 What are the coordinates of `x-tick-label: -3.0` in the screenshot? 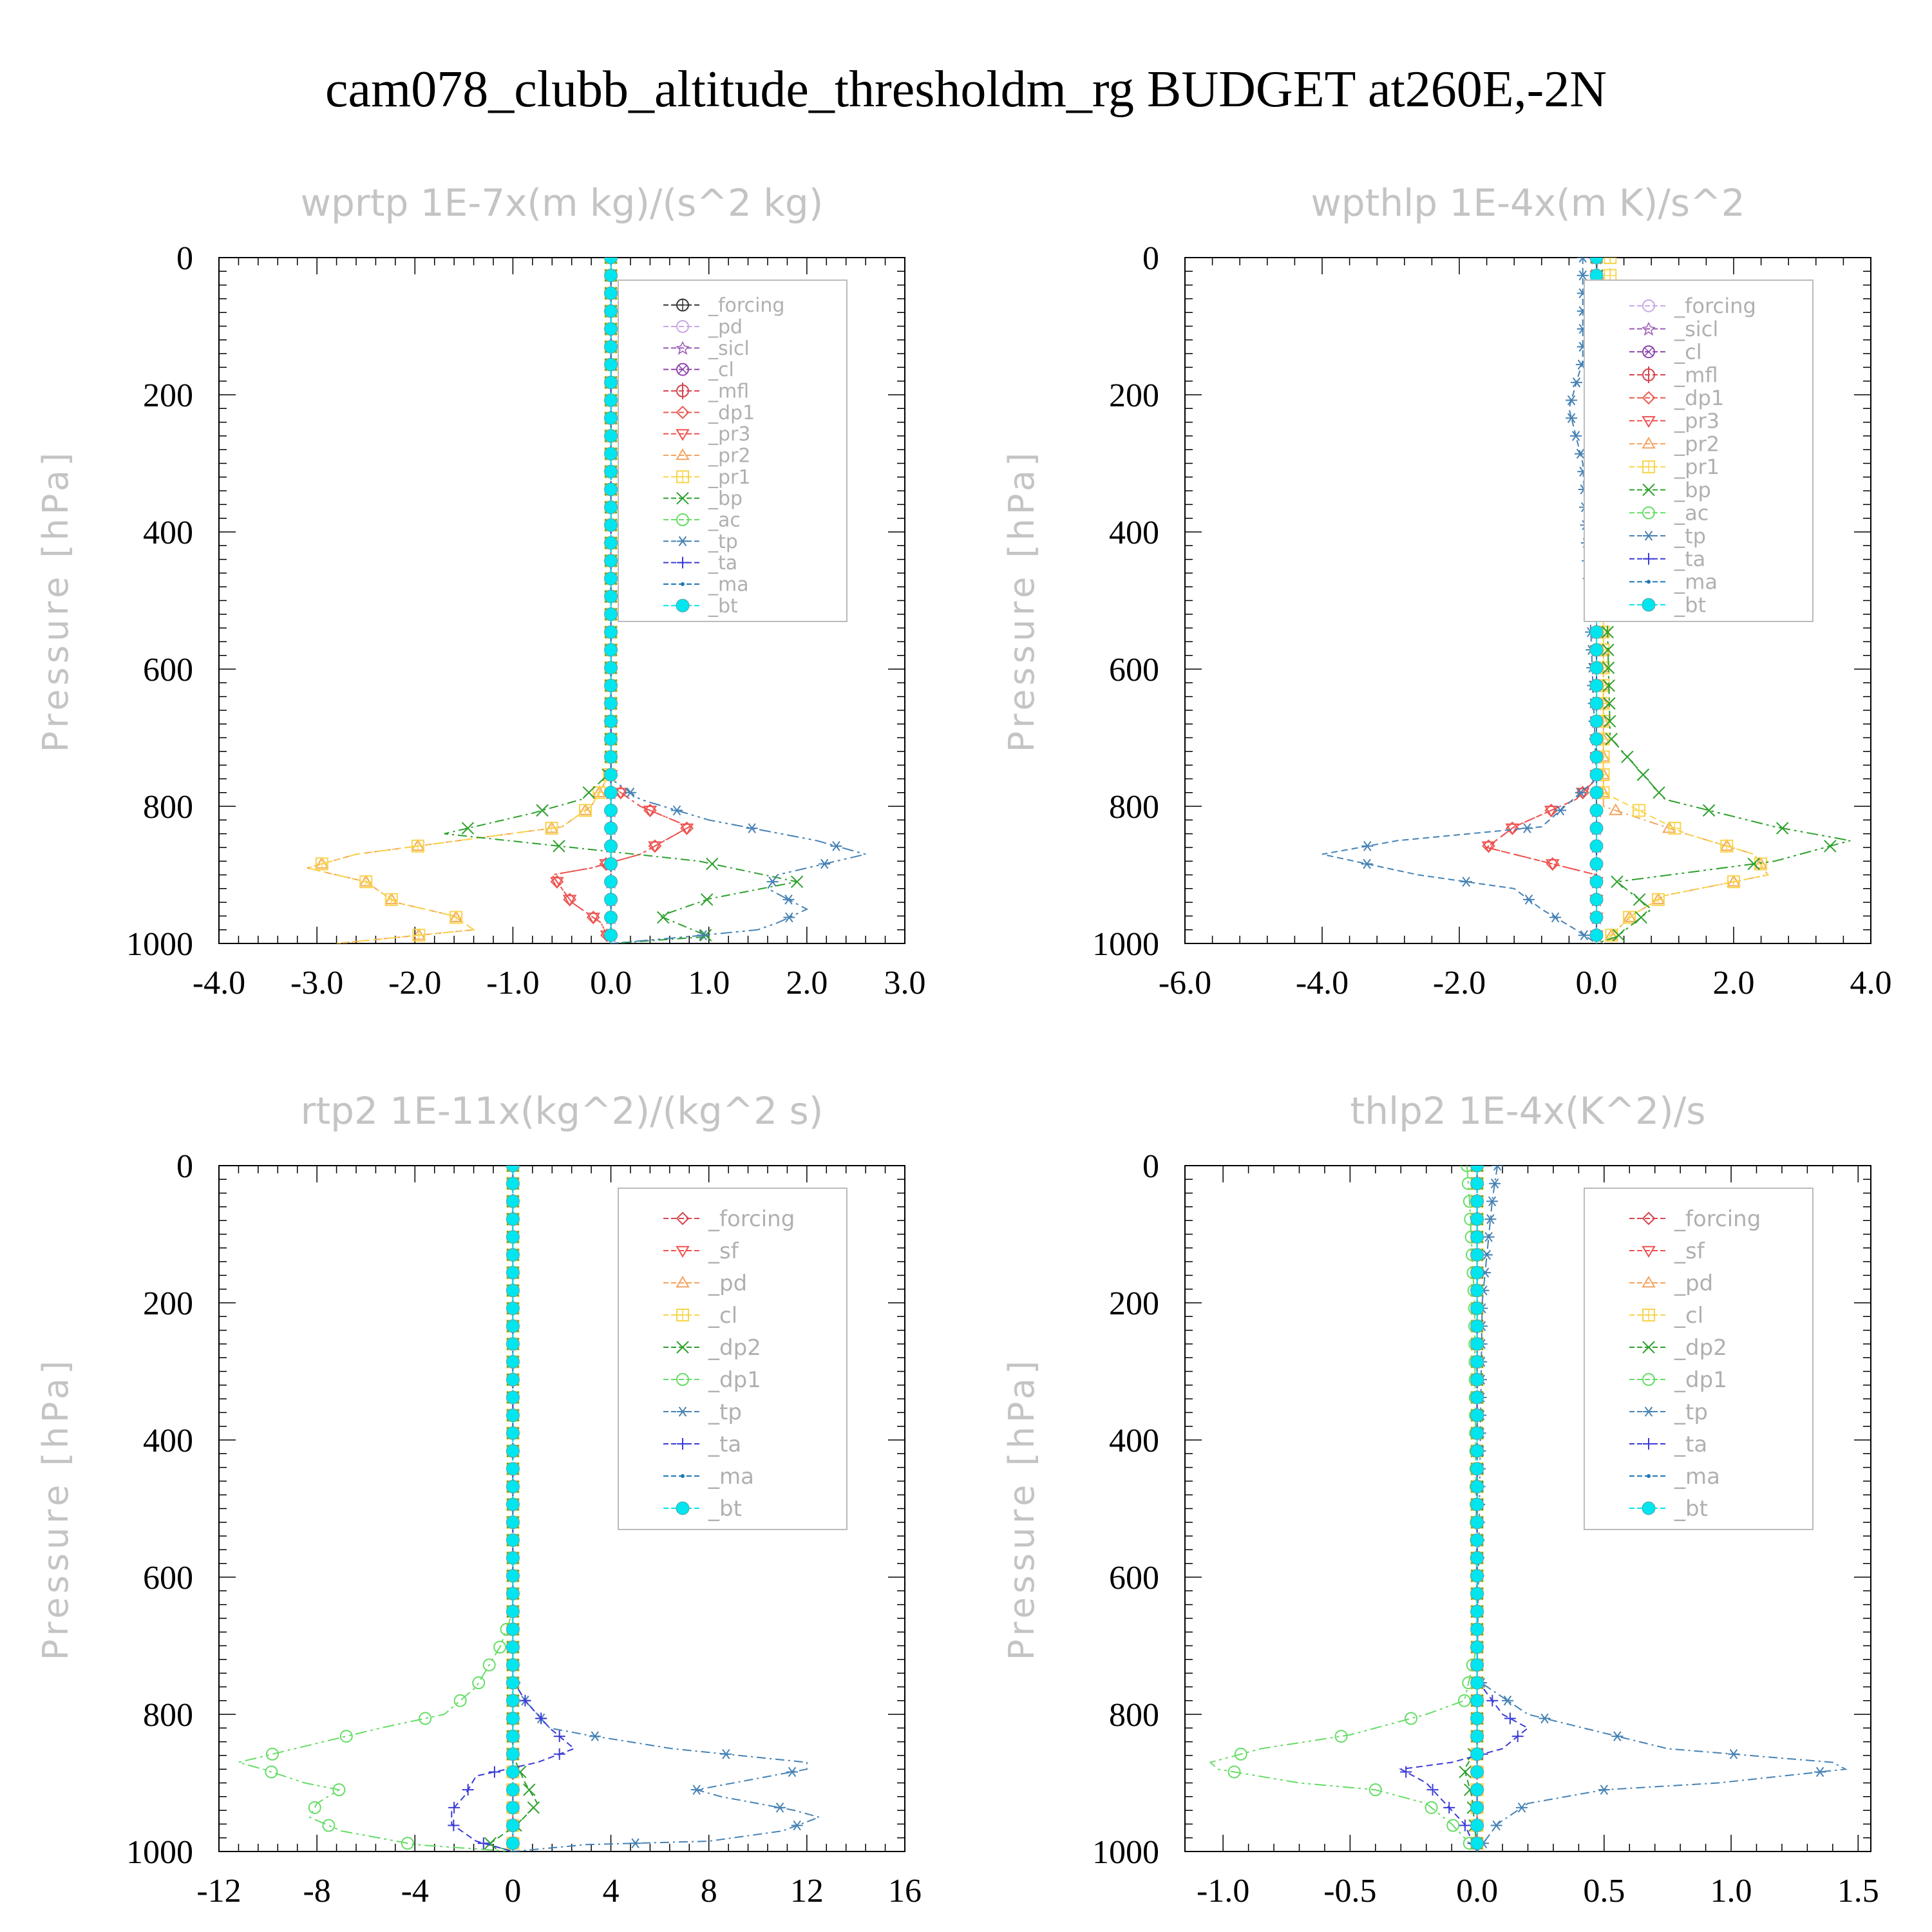 It's located at (317, 983).